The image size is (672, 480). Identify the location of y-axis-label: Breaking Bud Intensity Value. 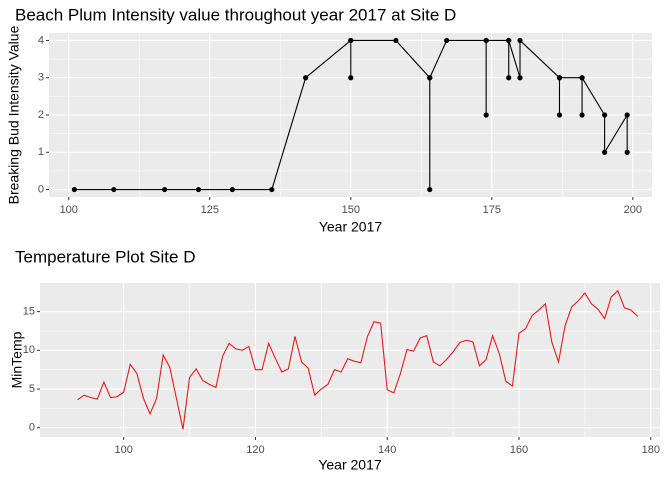
(14, 114).